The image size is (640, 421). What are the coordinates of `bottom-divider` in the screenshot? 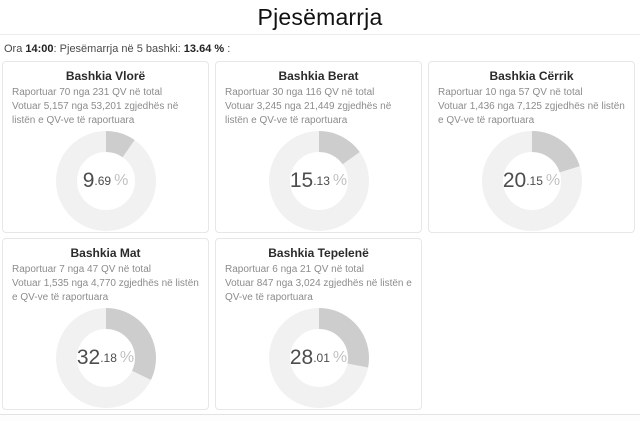 It's located at (320, 417).